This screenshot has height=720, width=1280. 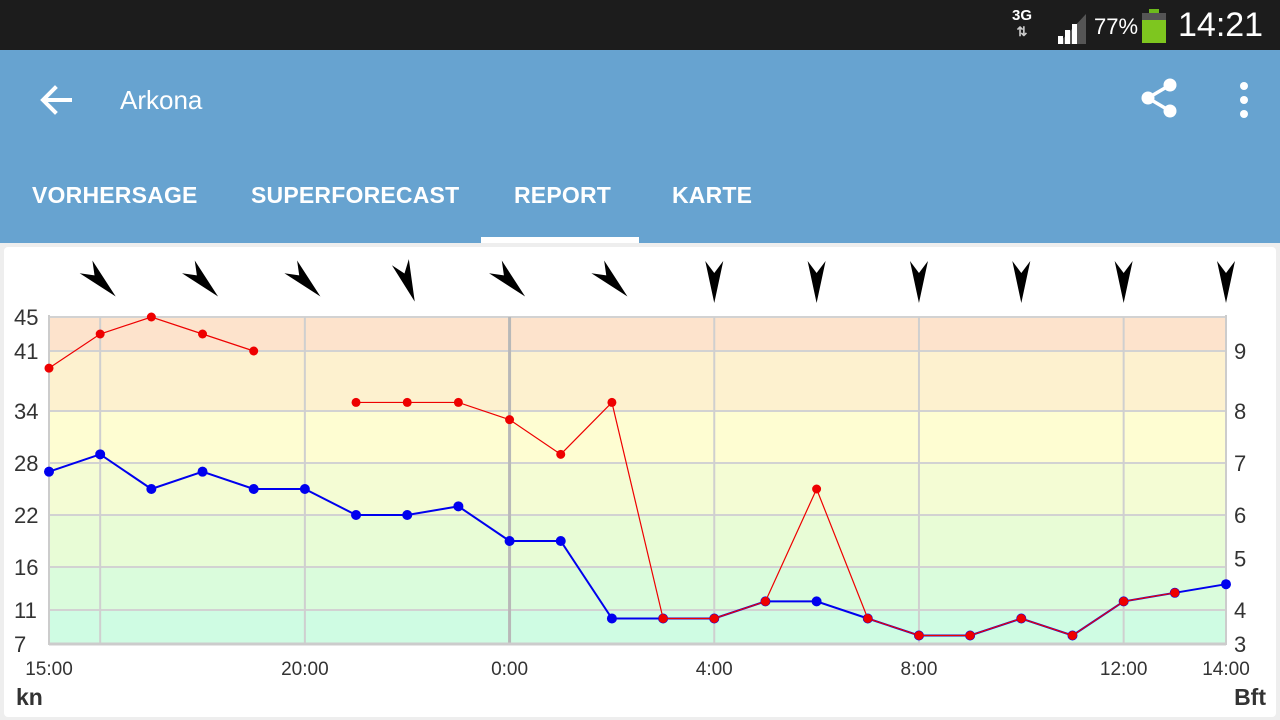 I want to click on network-type: 3G, so click(x=1022, y=15).